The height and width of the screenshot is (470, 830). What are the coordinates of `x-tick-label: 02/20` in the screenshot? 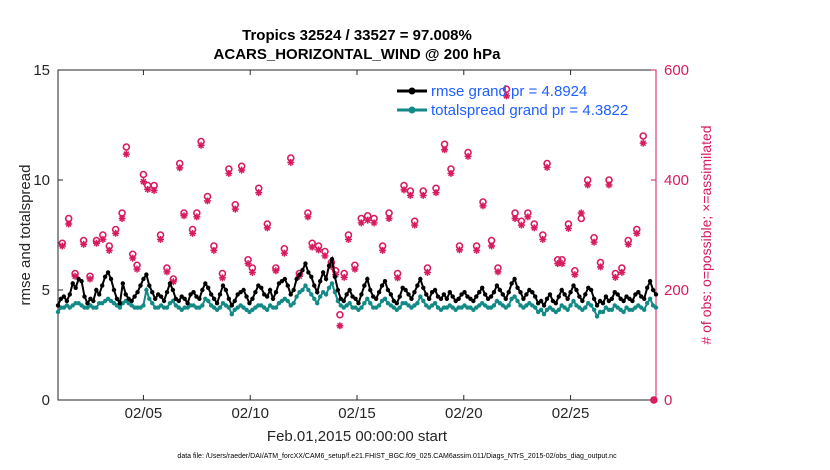 It's located at (464, 413).